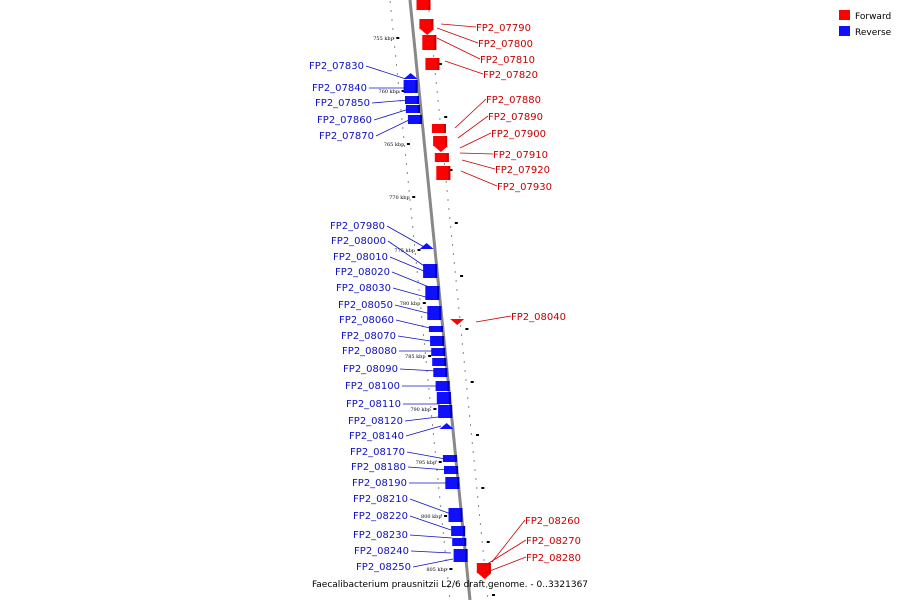 The image size is (900, 600). Describe the element at coordinates (370, 369) in the screenshot. I see `gene-label: FP2_08090` at that location.